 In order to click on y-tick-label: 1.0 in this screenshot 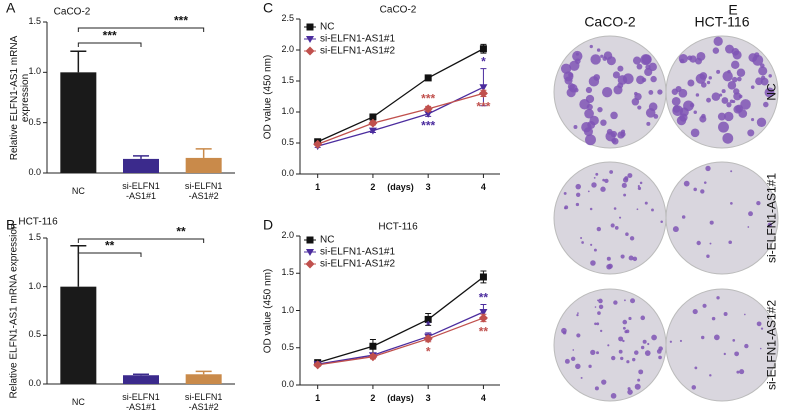, I will do `click(287, 309)`.